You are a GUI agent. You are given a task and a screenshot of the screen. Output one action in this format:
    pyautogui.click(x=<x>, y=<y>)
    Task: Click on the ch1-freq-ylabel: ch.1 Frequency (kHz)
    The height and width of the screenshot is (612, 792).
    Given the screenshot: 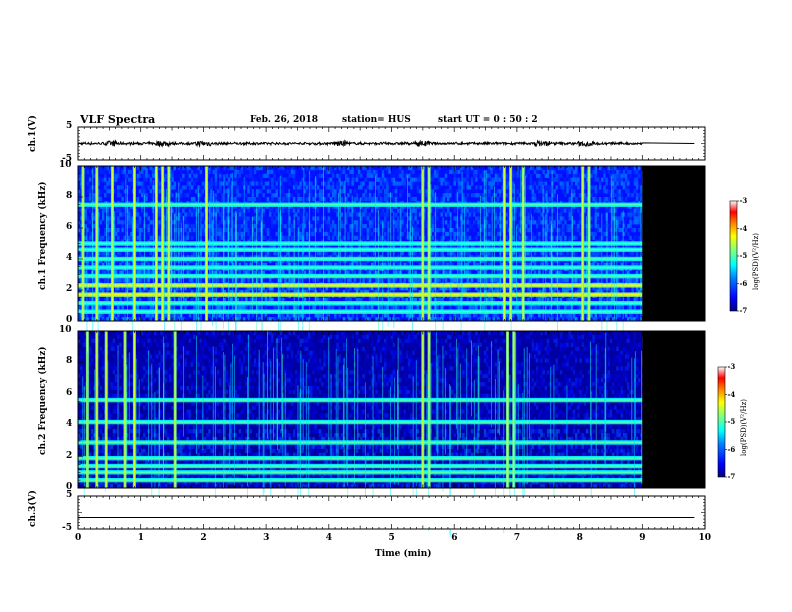 What is the action you would take?
    pyautogui.click(x=43, y=235)
    